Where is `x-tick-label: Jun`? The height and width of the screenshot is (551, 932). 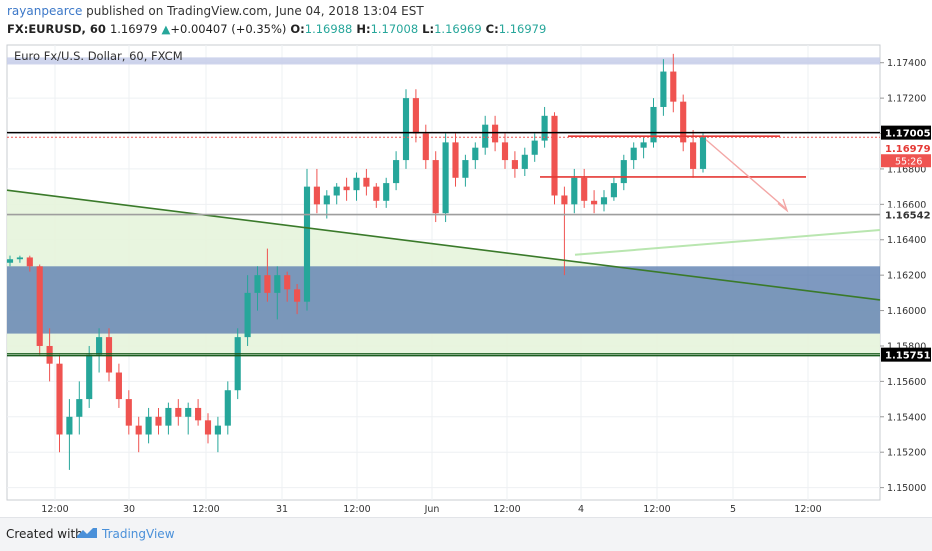 x-tick-label: Jun is located at coordinates (432, 509).